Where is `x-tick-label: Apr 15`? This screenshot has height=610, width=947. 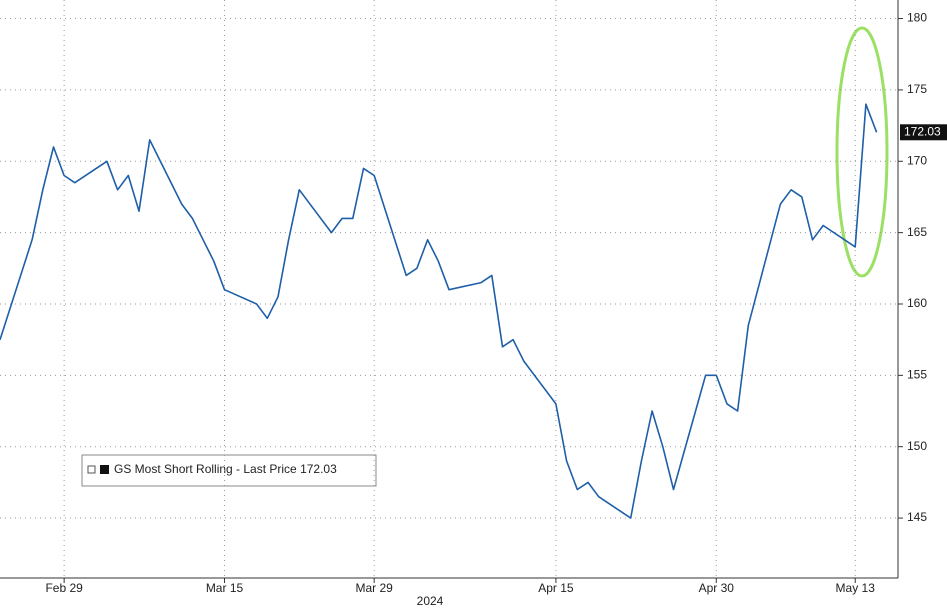
x-tick-label: Apr 15 is located at coordinates (556, 588).